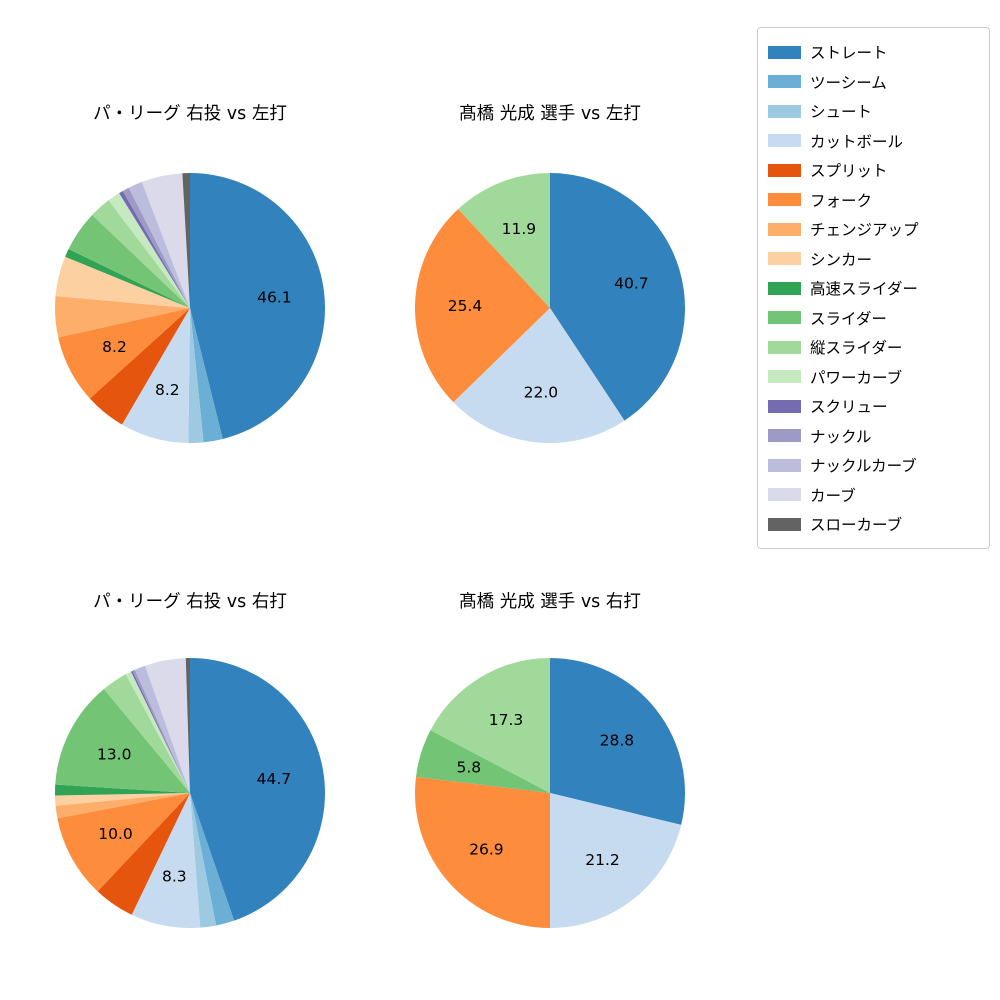 This screenshot has height=1000, width=1000. What do you see at coordinates (863, 466) in the screenshot?
I see `legend-label: ナックルカーブ` at bounding box center [863, 466].